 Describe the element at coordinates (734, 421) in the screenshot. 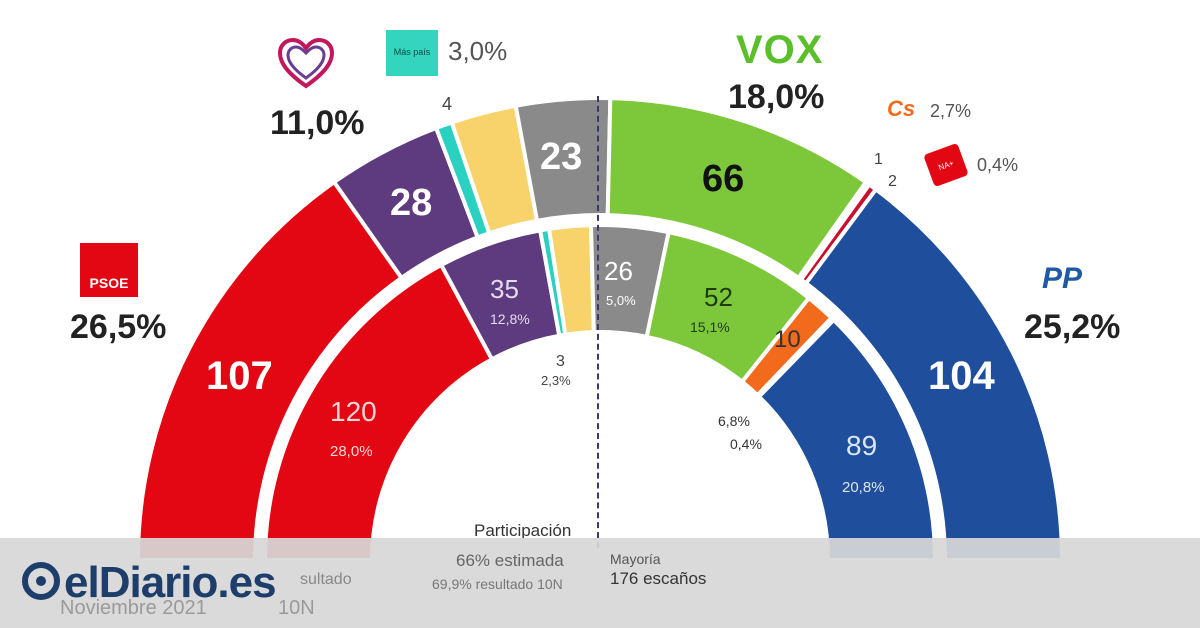

I see `inner-cs-pct: 6,8%` at that location.